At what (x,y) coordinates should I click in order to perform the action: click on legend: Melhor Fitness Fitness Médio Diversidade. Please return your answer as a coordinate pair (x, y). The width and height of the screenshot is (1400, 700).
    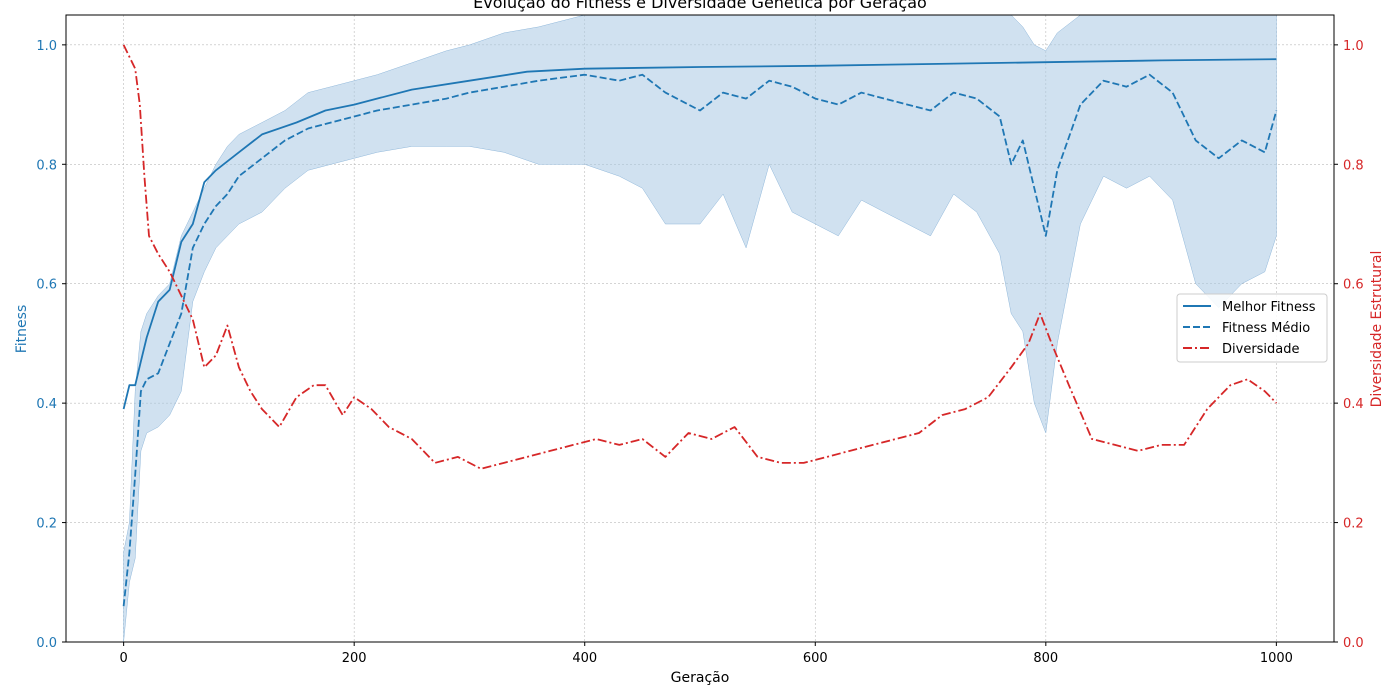
    Looking at the image, I should click on (1252, 328).